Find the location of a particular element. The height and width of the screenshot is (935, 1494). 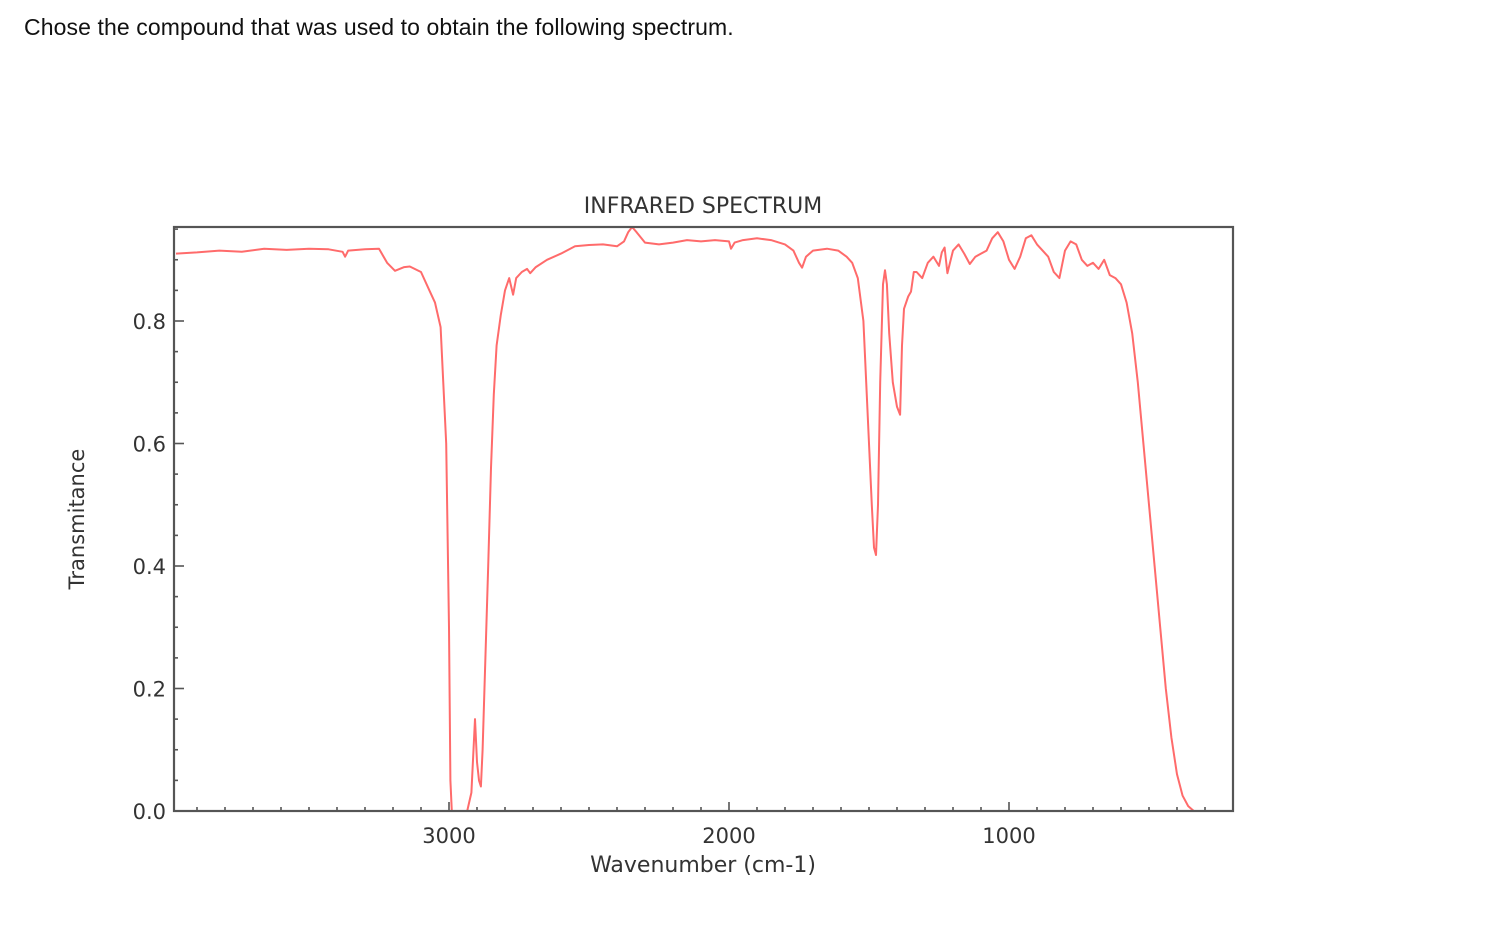

chart-title: INFRARED SPECTRUM is located at coordinates (703, 206).